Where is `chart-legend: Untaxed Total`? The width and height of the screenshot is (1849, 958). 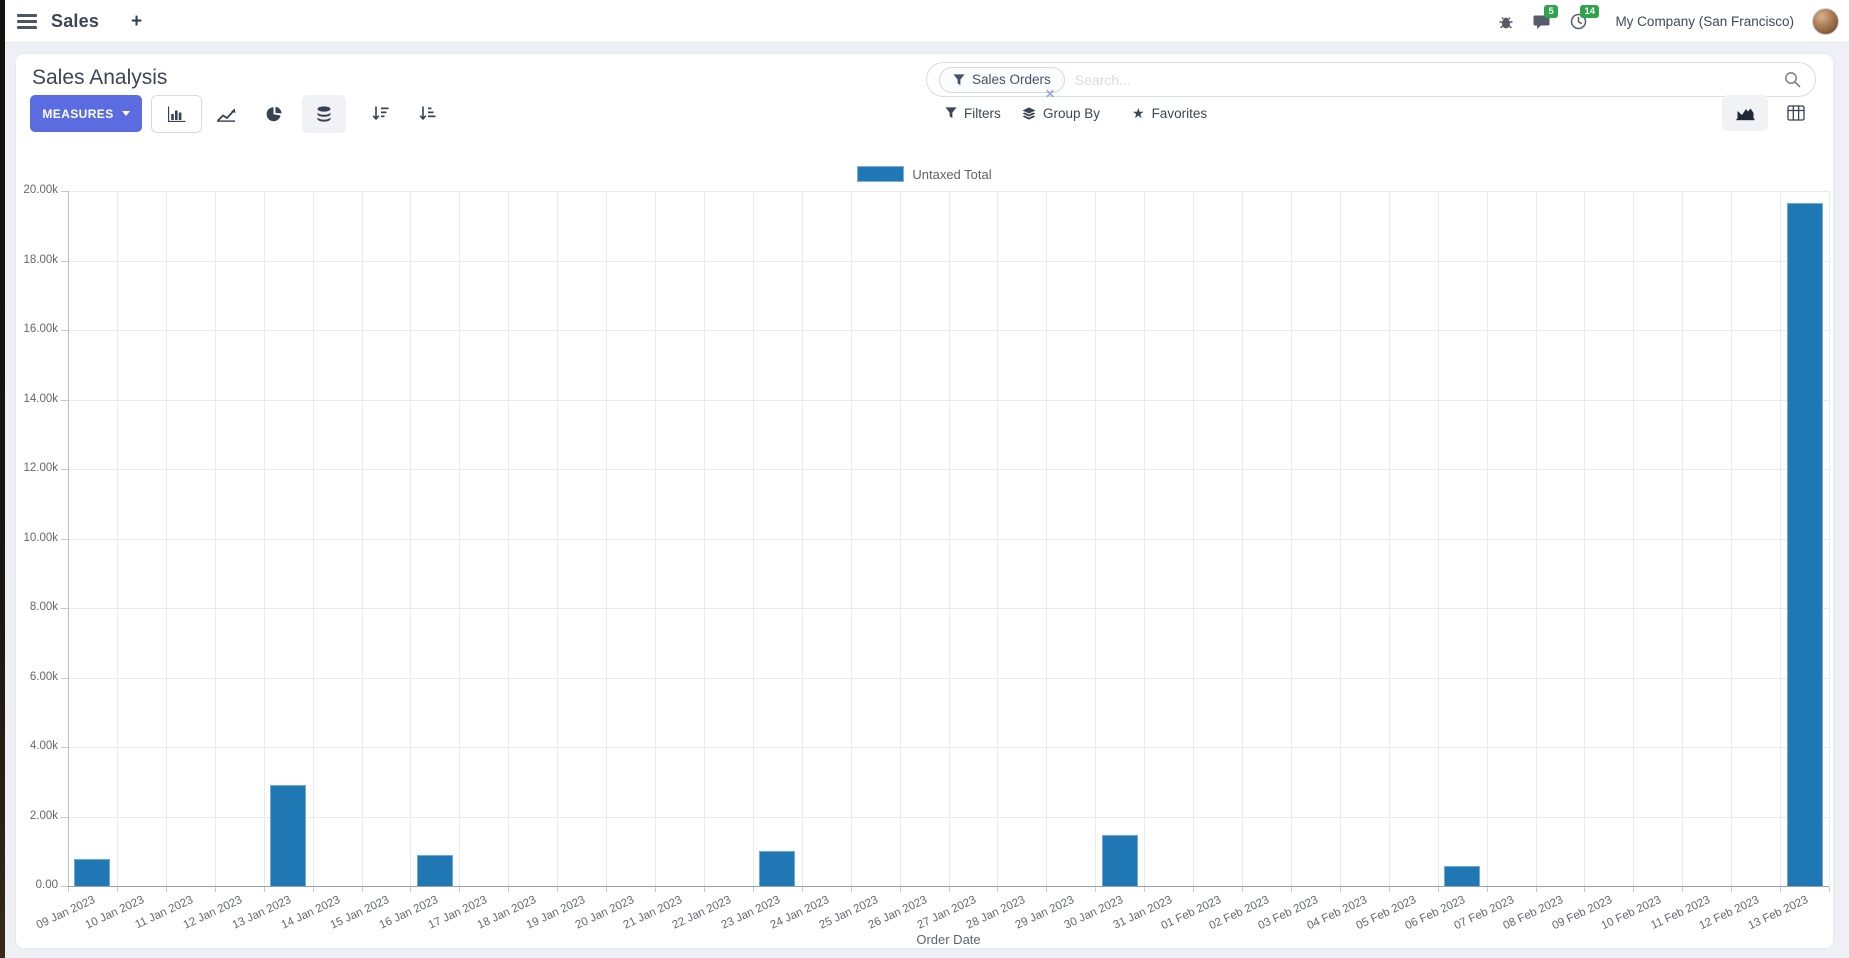 chart-legend: Untaxed Total is located at coordinates (924, 174).